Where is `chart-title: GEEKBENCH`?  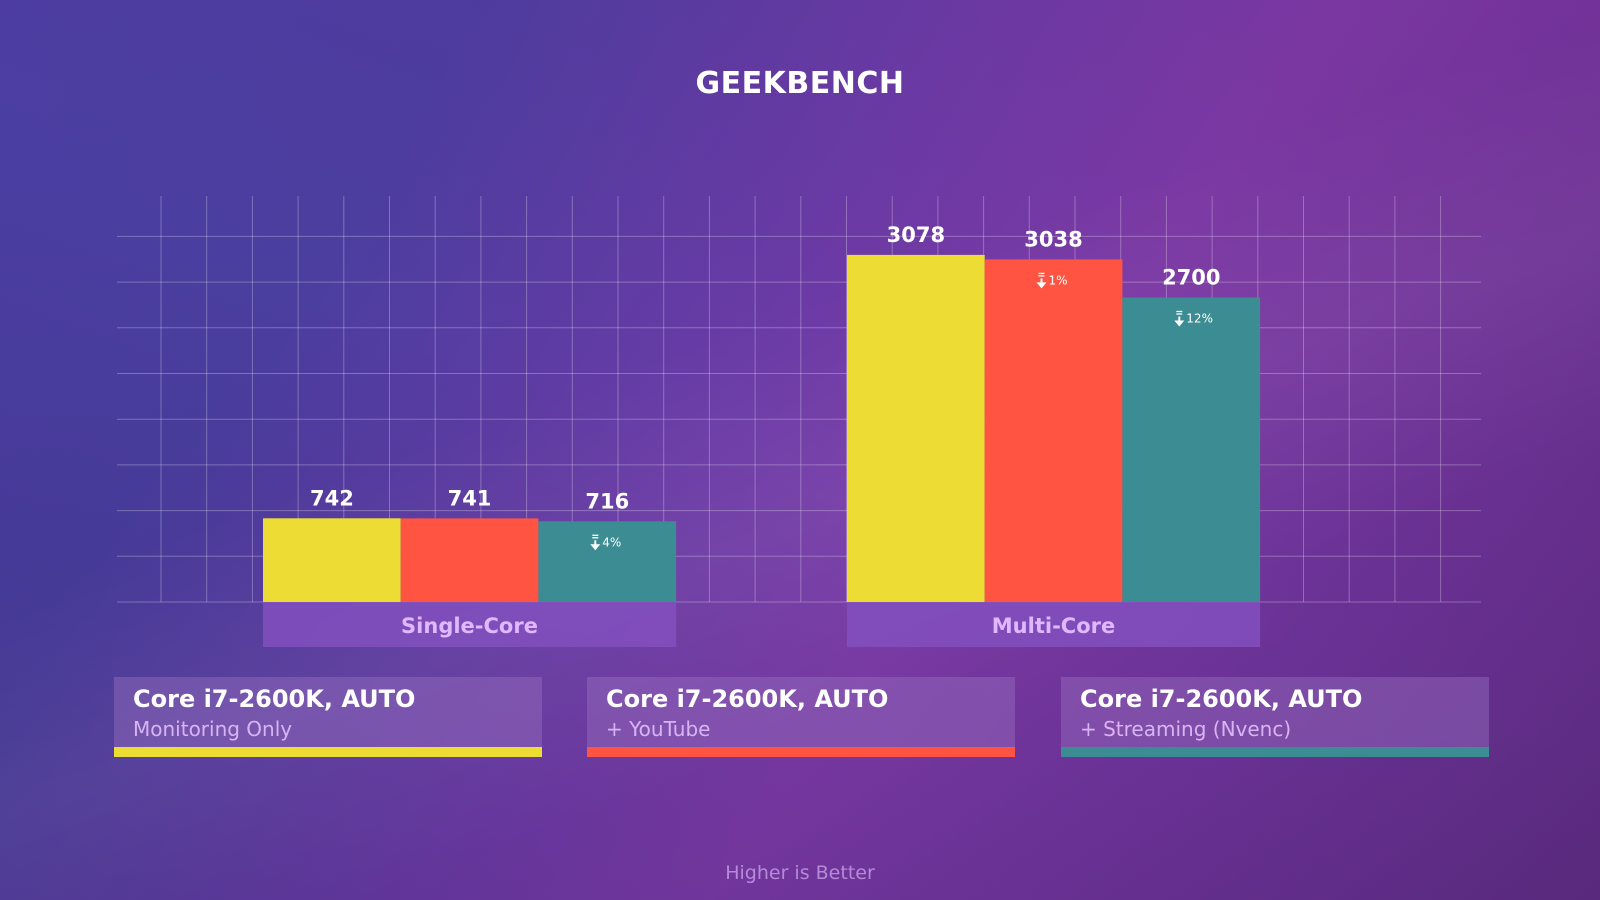 chart-title: GEEKBENCH is located at coordinates (800, 83).